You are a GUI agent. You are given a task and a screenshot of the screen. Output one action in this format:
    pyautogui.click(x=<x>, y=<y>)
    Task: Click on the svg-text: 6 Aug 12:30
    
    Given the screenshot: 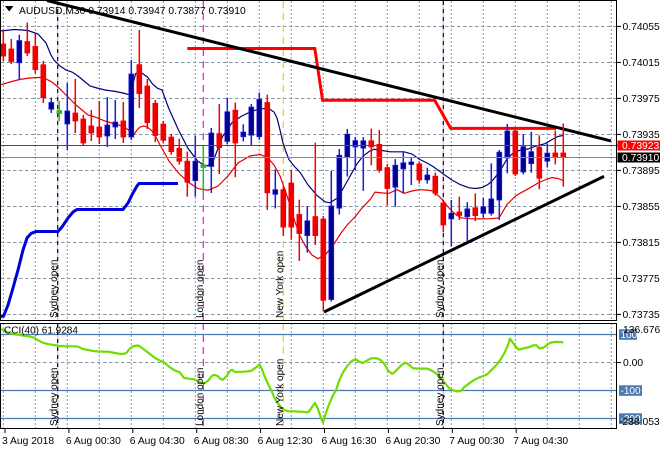 What is the action you would take?
    pyautogui.click(x=285, y=441)
    